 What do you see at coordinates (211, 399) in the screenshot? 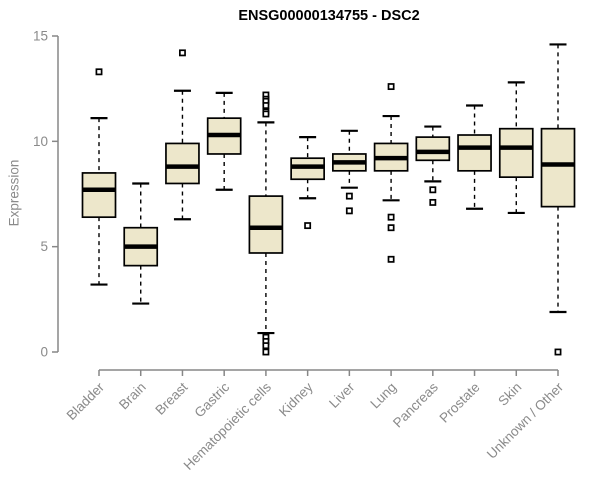
I see `x-tick-label: Gastric` at bounding box center [211, 399].